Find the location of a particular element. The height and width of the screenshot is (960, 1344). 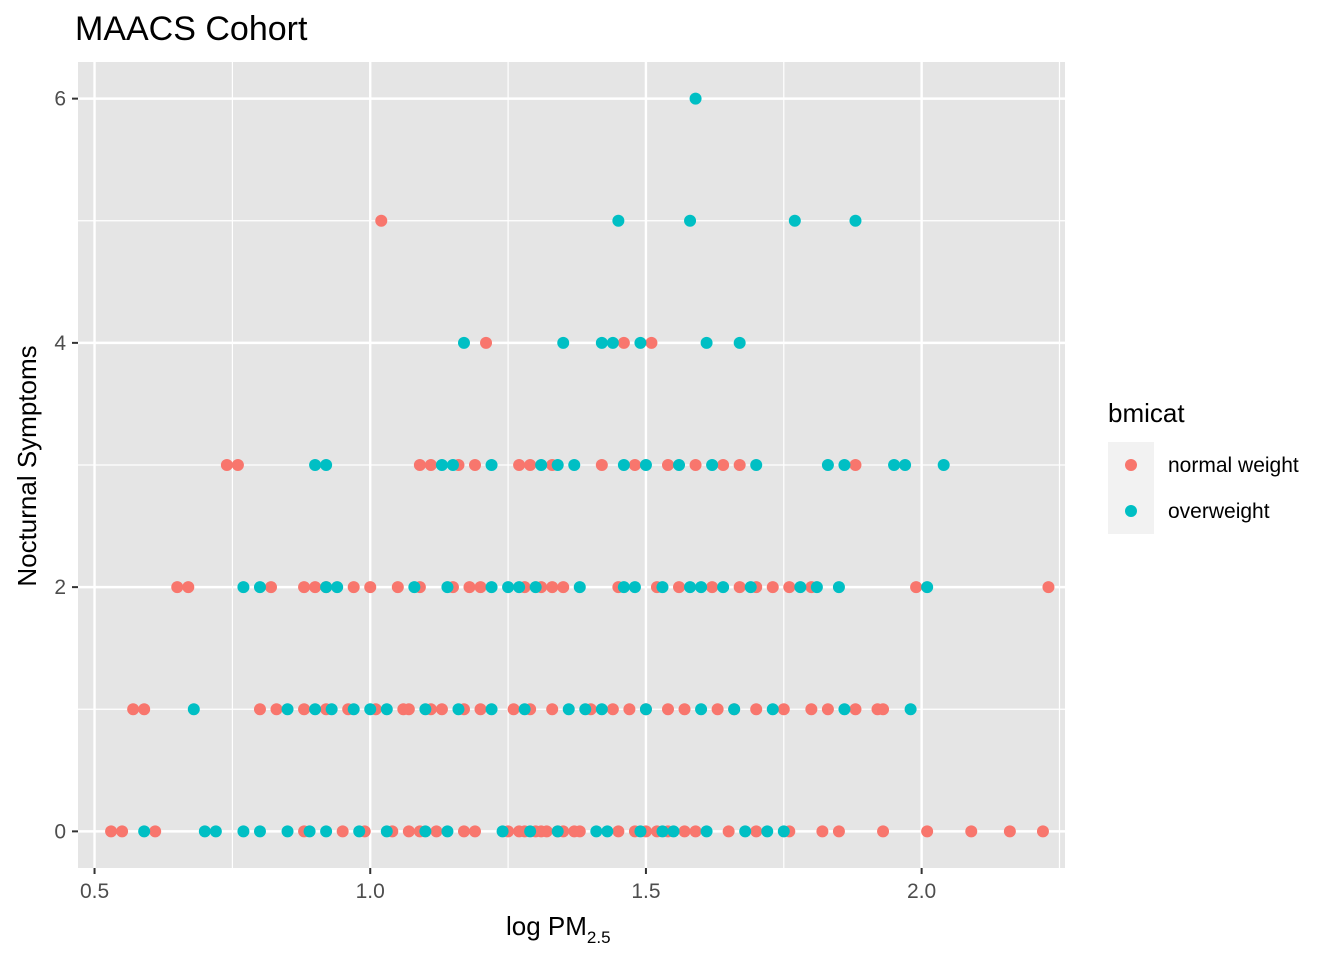

legend: bmicat normal weight overweight is located at coordinates (1203, 466).